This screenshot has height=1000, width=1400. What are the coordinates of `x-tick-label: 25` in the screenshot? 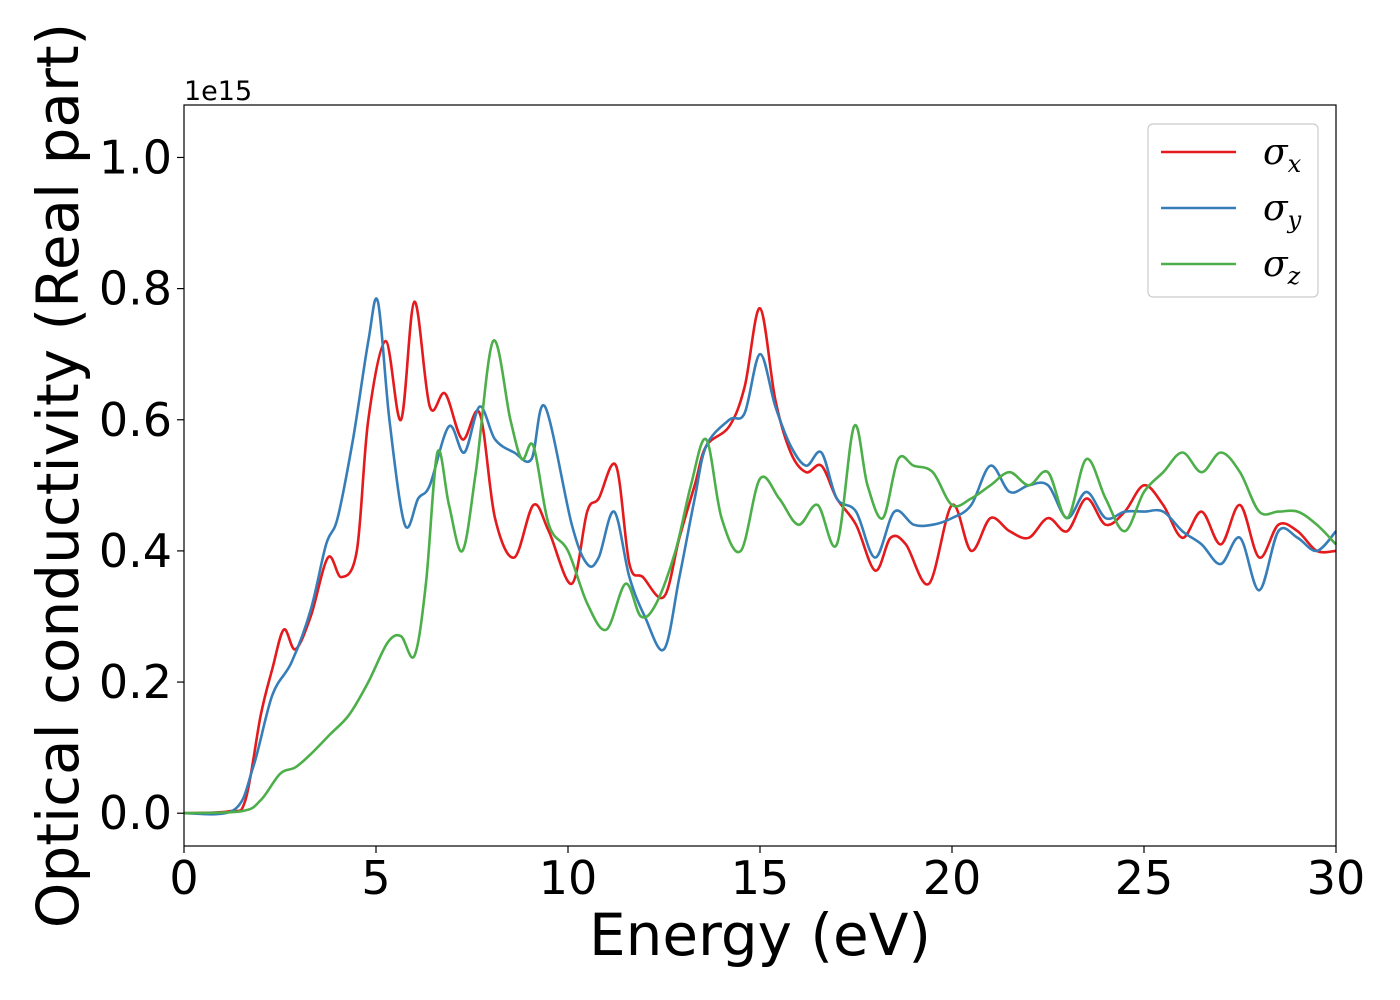 It's located at (1144, 878).